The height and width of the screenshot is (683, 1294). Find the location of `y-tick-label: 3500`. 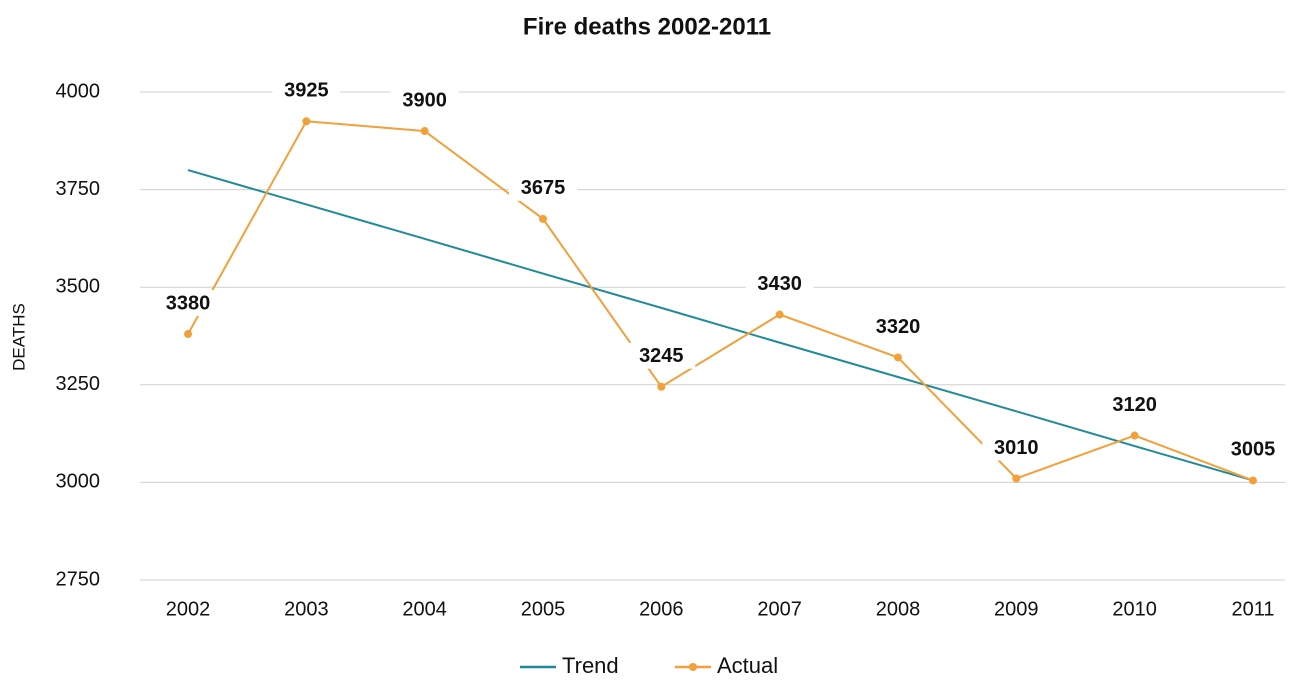

y-tick-label: 3500 is located at coordinates (78, 286).